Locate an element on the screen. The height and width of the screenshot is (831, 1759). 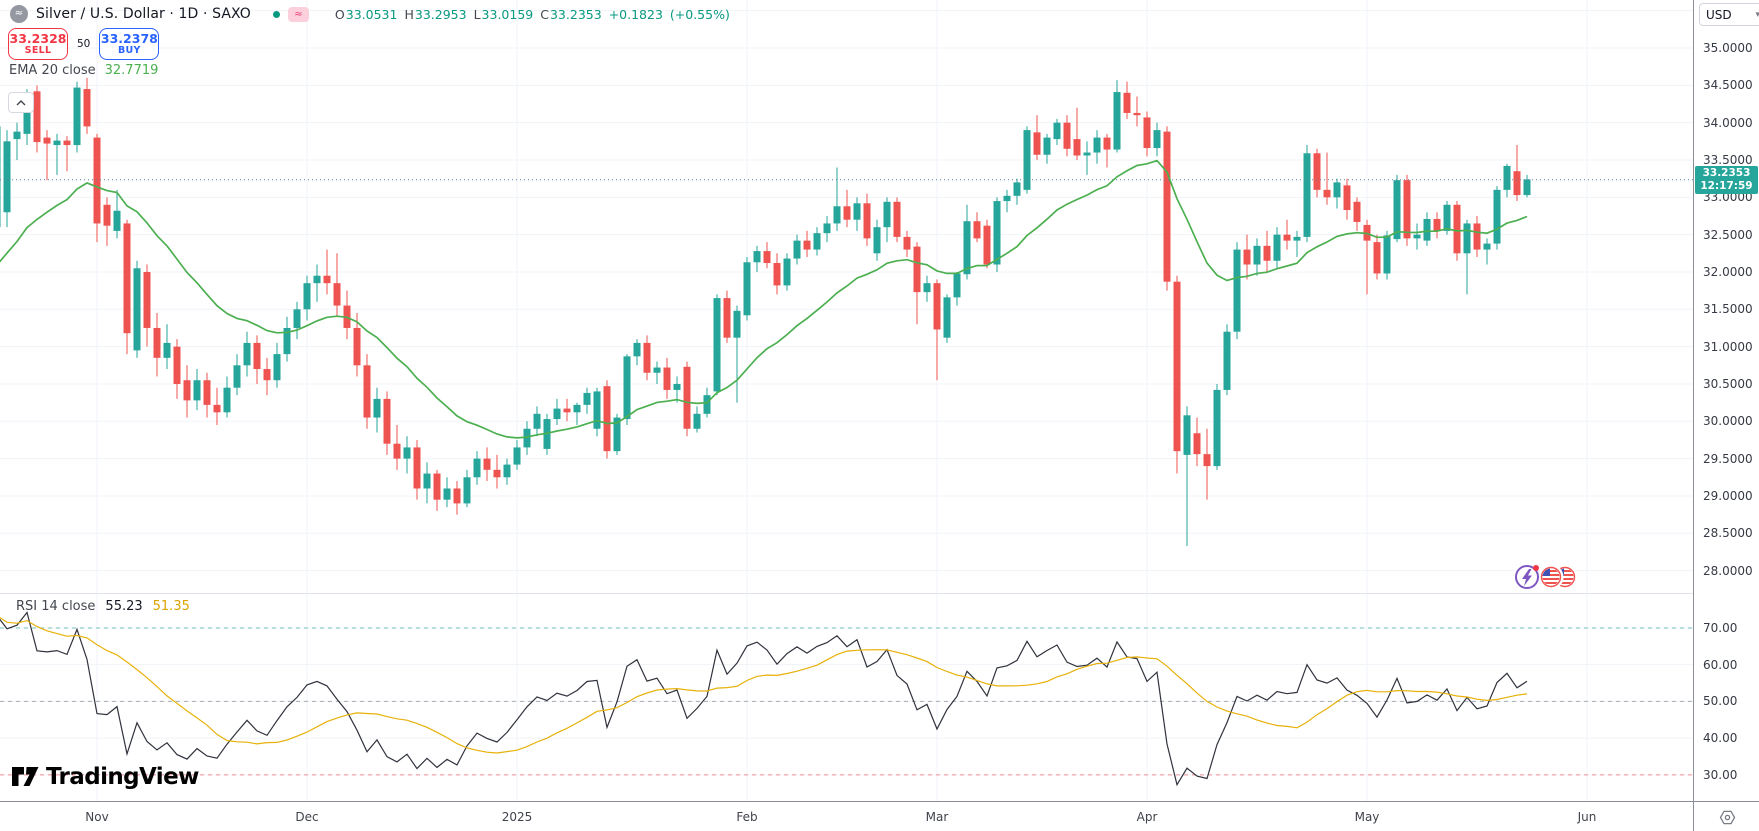
tradingview-watermark: TradingView is located at coordinates (105, 777).